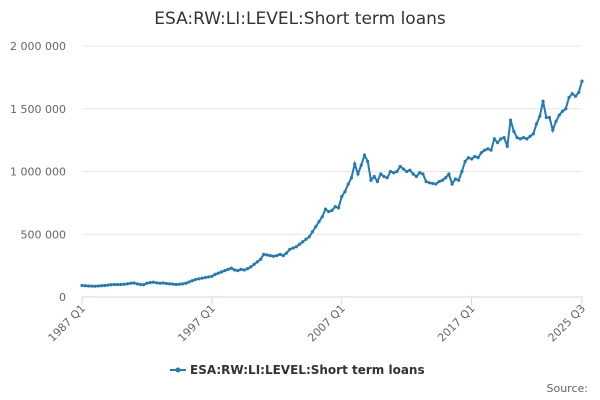 The height and width of the screenshot is (400, 600). Describe the element at coordinates (38, 46) in the screenshot. I see `y-tick-label: 2 000 000` at that location.